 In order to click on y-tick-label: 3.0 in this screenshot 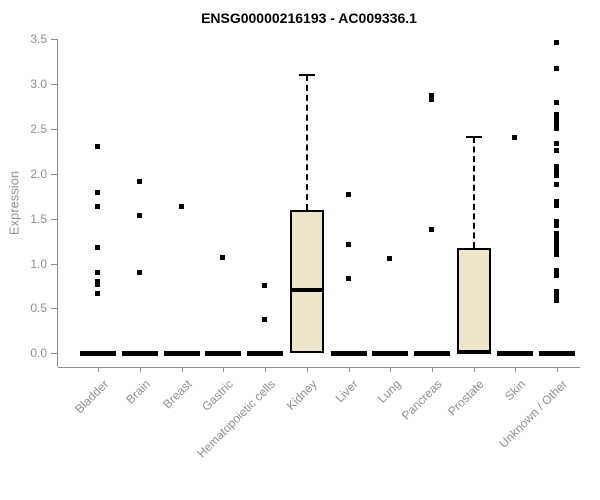, I will do `click(38, 84)`.